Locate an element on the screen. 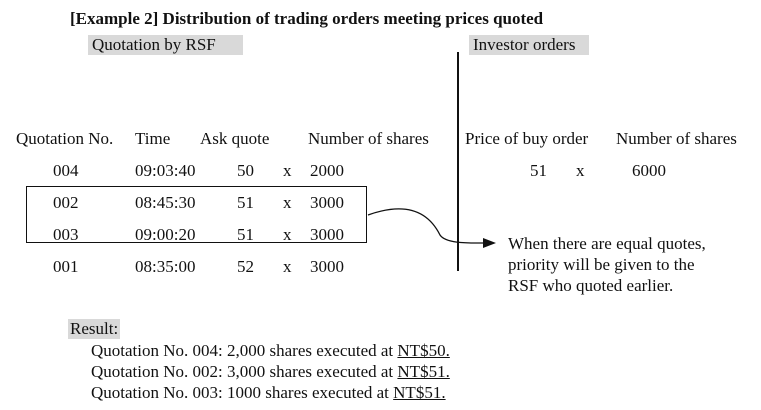 The width and height of the screenshot is (761, 410). note-line: RSF who quoted earlier. is located at coordinates (591, 285).